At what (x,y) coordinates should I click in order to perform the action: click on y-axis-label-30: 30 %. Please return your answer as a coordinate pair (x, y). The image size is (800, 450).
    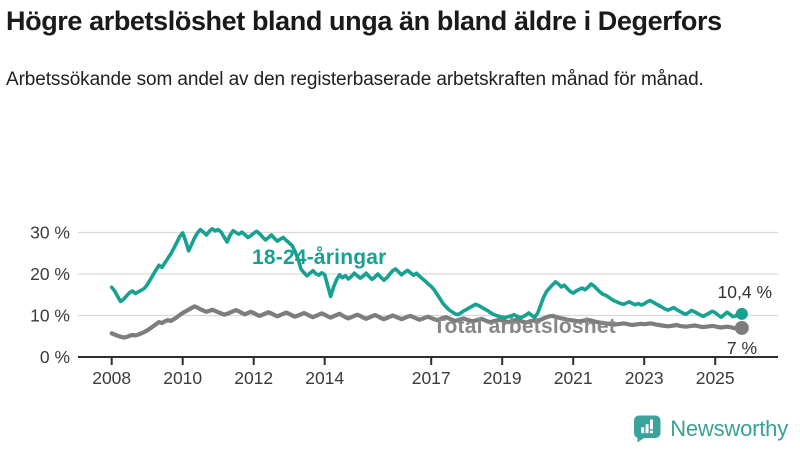
    Looking at the image, I should click on (50, 233).